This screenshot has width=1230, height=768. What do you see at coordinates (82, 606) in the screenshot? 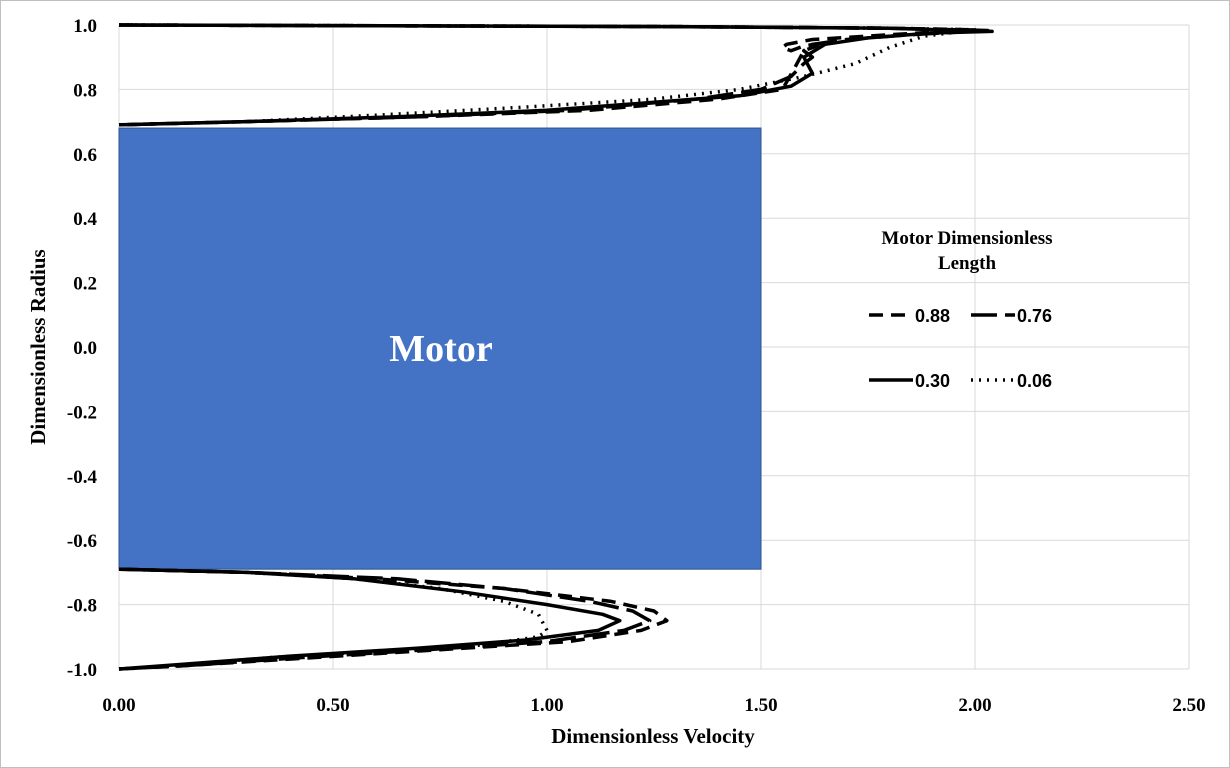
I see `y-tick-label: -0.8` at bounding box center [82, 606].